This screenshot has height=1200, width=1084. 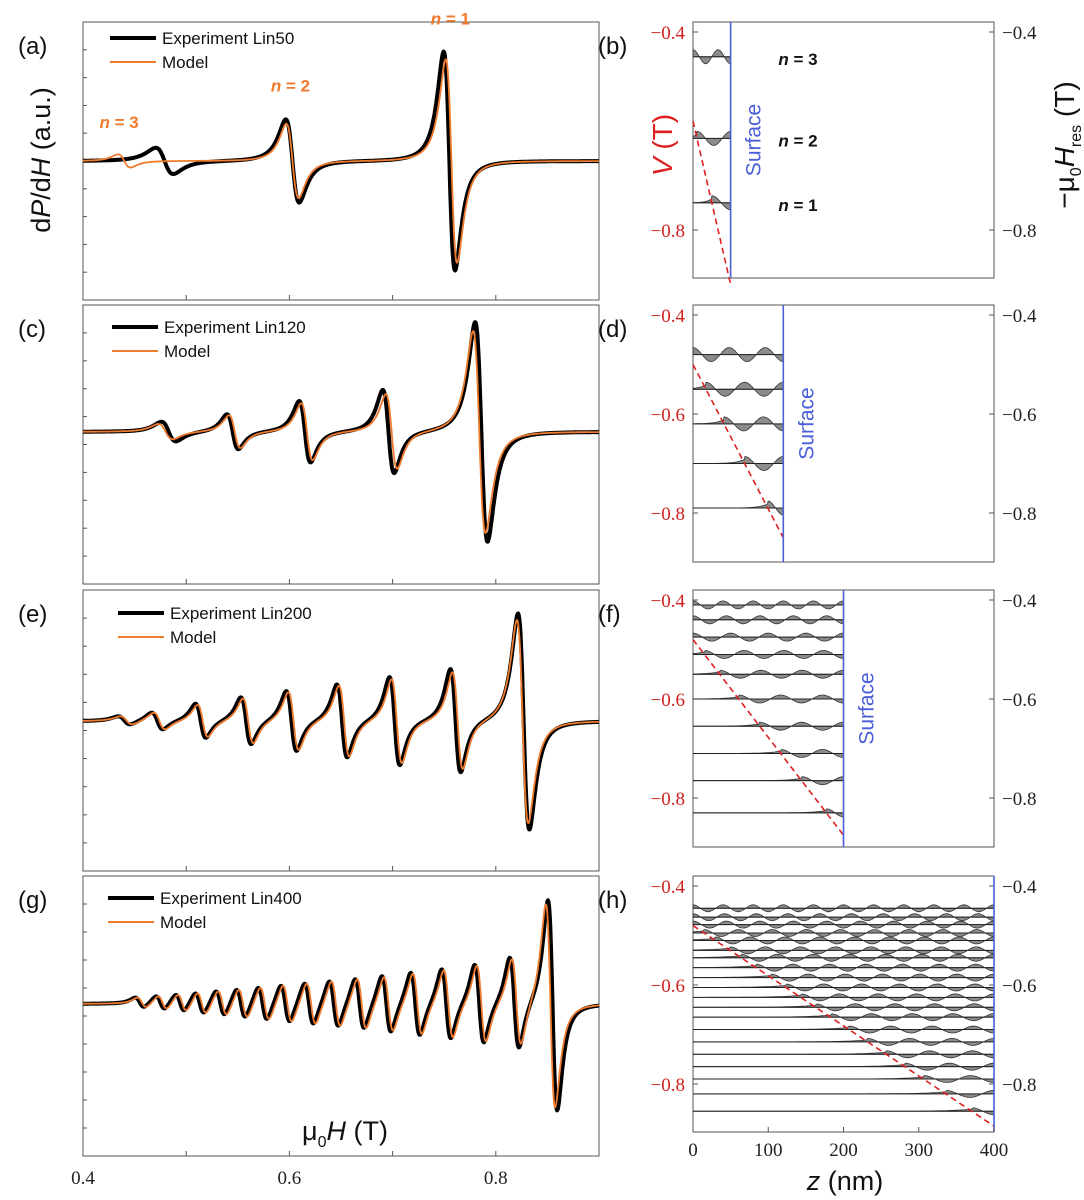 I want to click on x-axis-label: μ0H (T), so click(x=345, y=1133).